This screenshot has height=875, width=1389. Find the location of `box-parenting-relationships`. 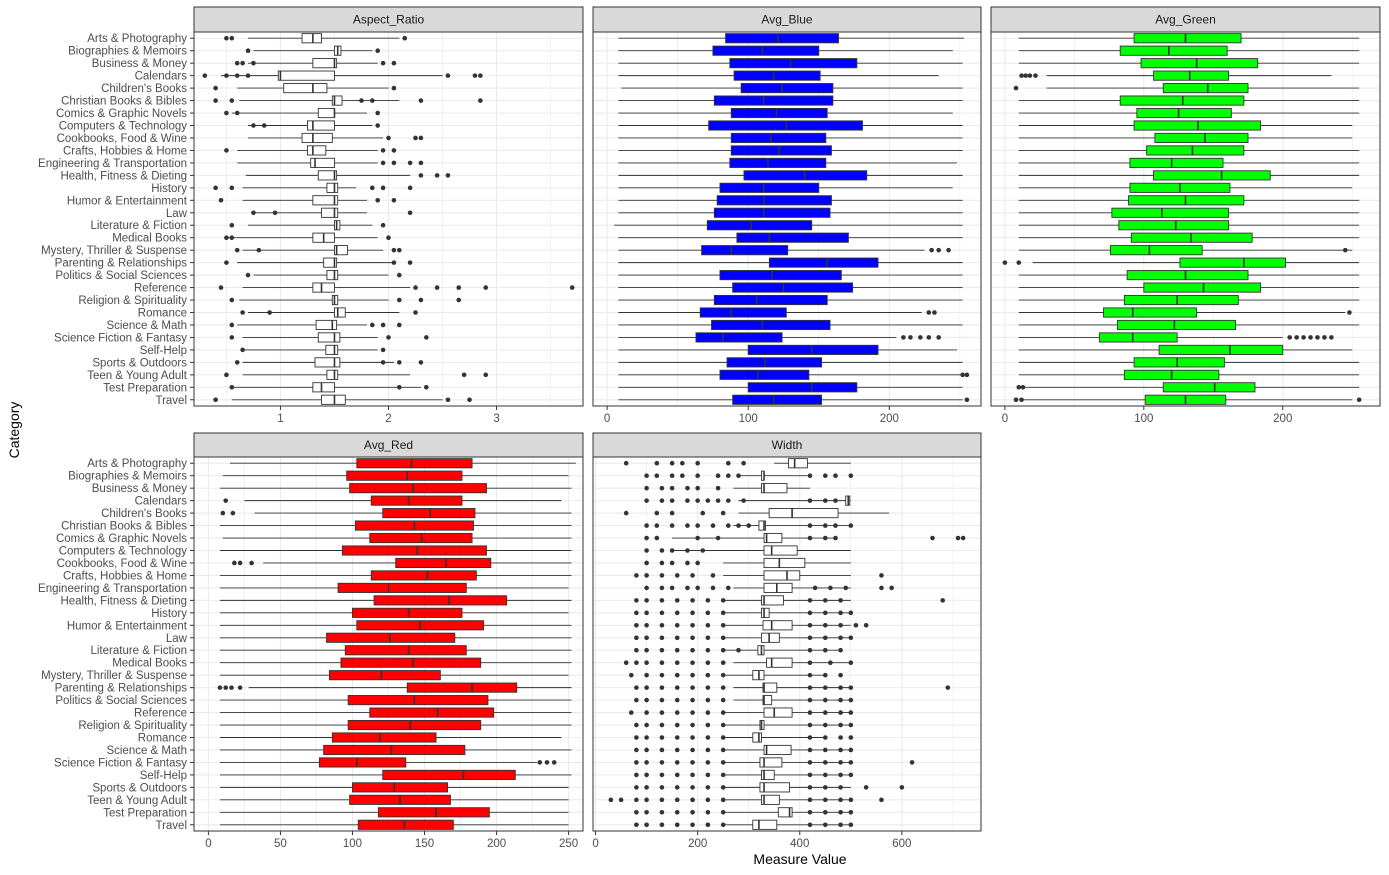

box-parenting-relationships is located at coordinates (792, 687).